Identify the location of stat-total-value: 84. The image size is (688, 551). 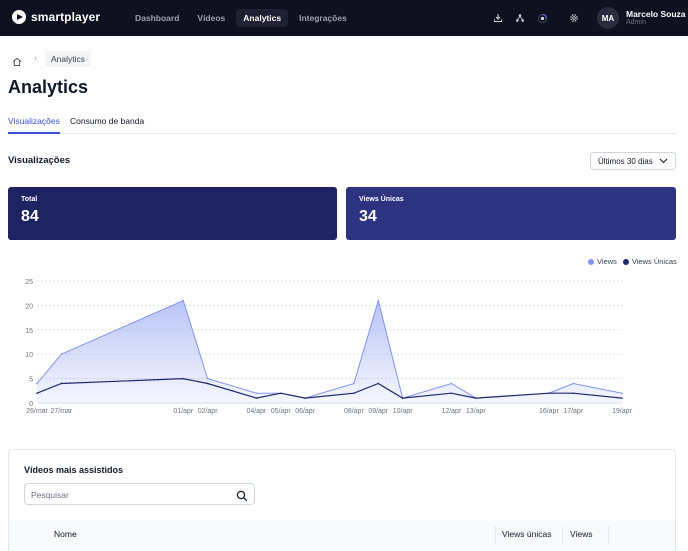
(30, 216).